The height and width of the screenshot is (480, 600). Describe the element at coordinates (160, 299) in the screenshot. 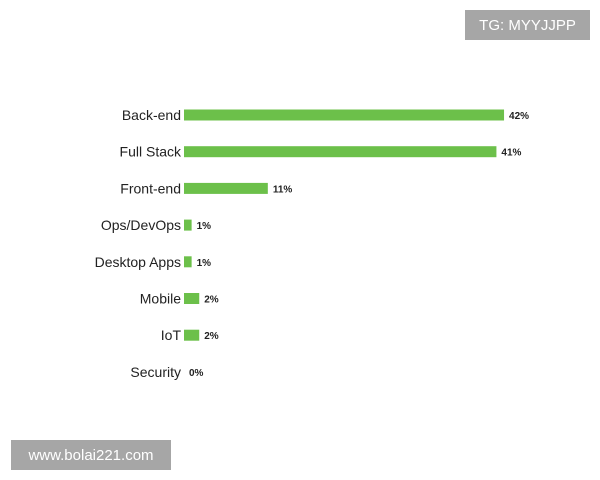

I see `category-label: Mobile` at that location.